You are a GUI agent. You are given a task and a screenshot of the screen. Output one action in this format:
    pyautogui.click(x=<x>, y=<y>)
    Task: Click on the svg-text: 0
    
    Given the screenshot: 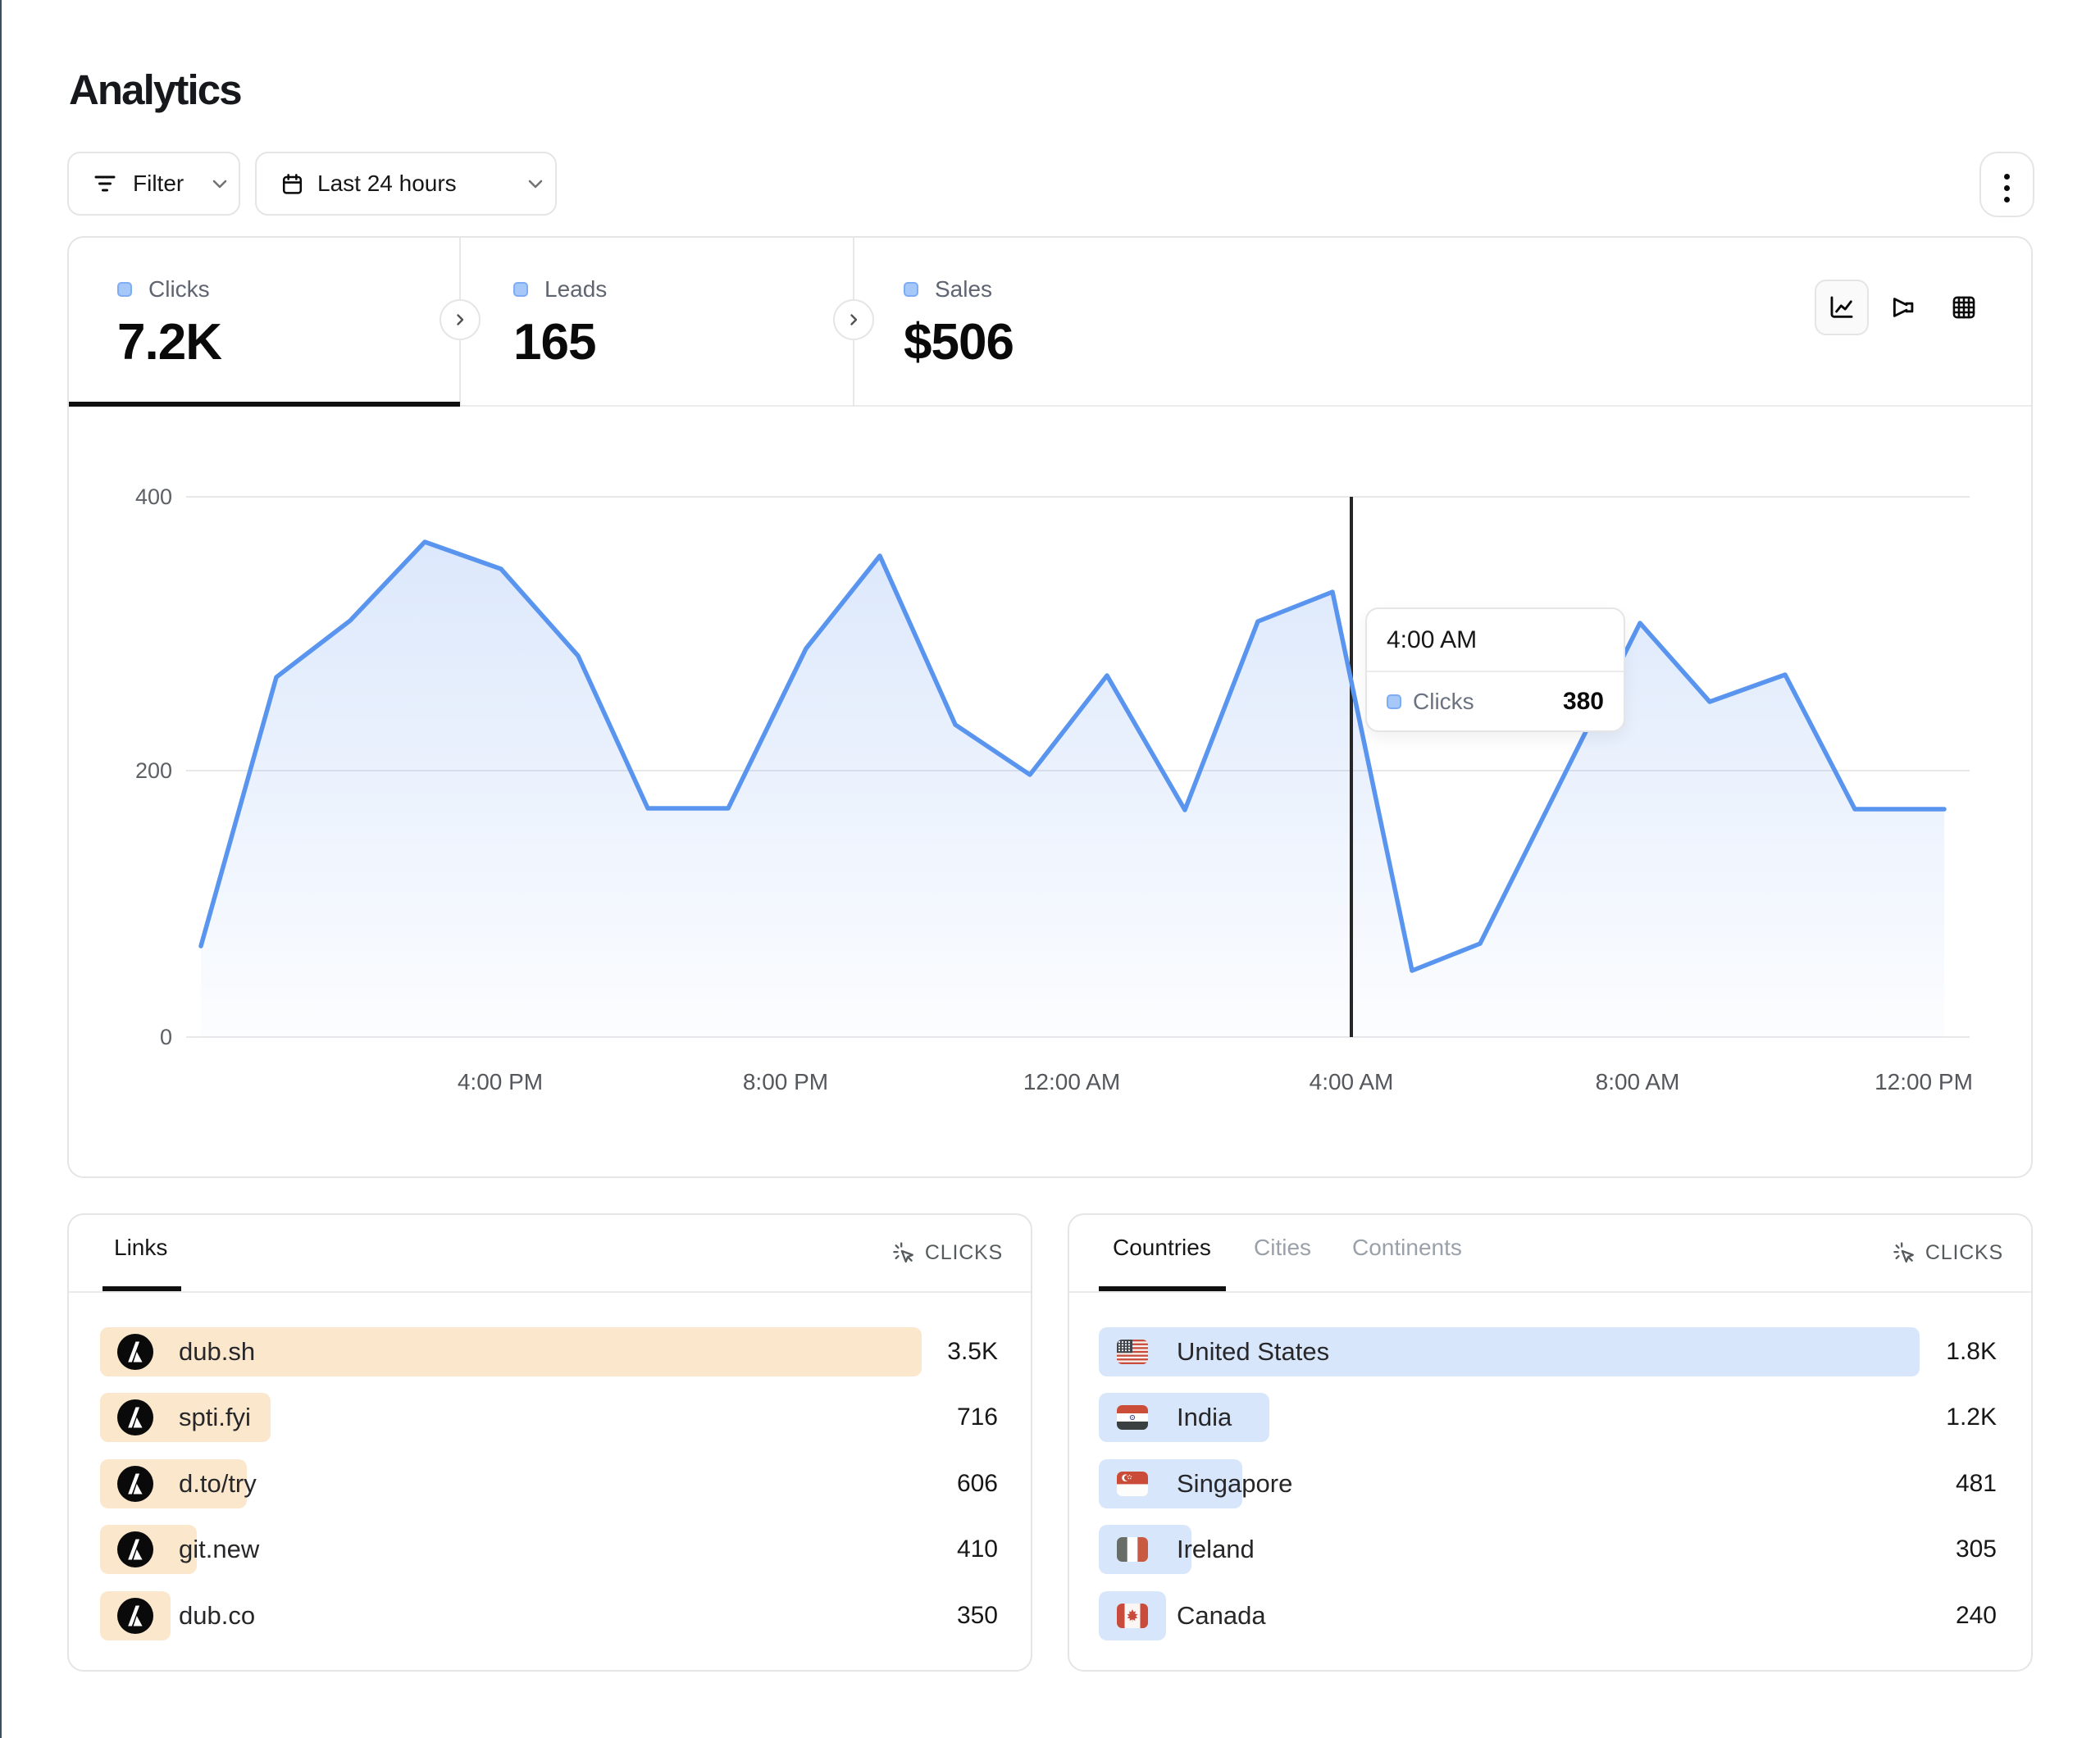 What is the action you would take?
    pyautogui.click(x=166, y=1037)
    